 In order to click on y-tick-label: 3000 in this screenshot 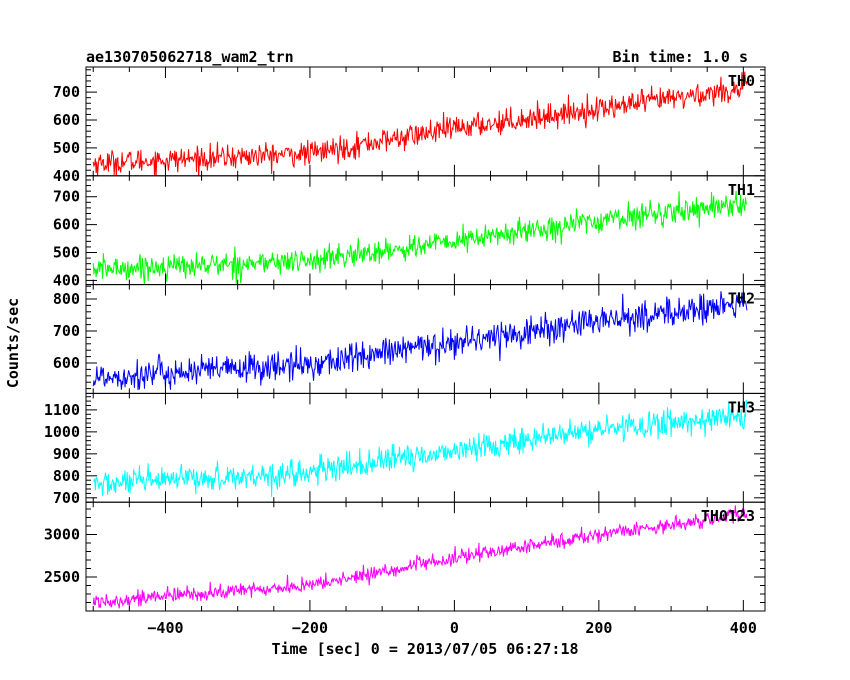, I will do `click(62, 535)`.